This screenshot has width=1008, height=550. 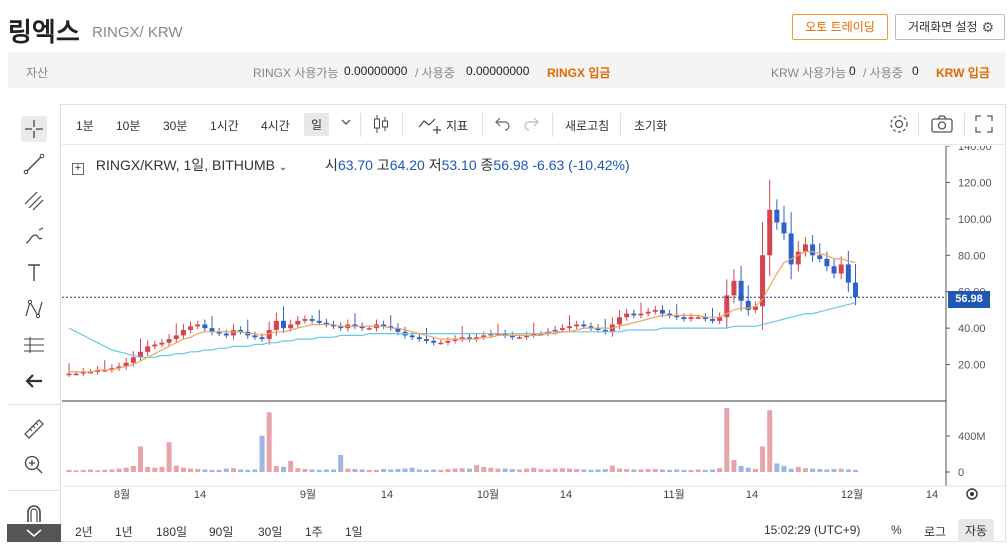 I want to click on interval-1d: 일, so click(x=317, y=124).